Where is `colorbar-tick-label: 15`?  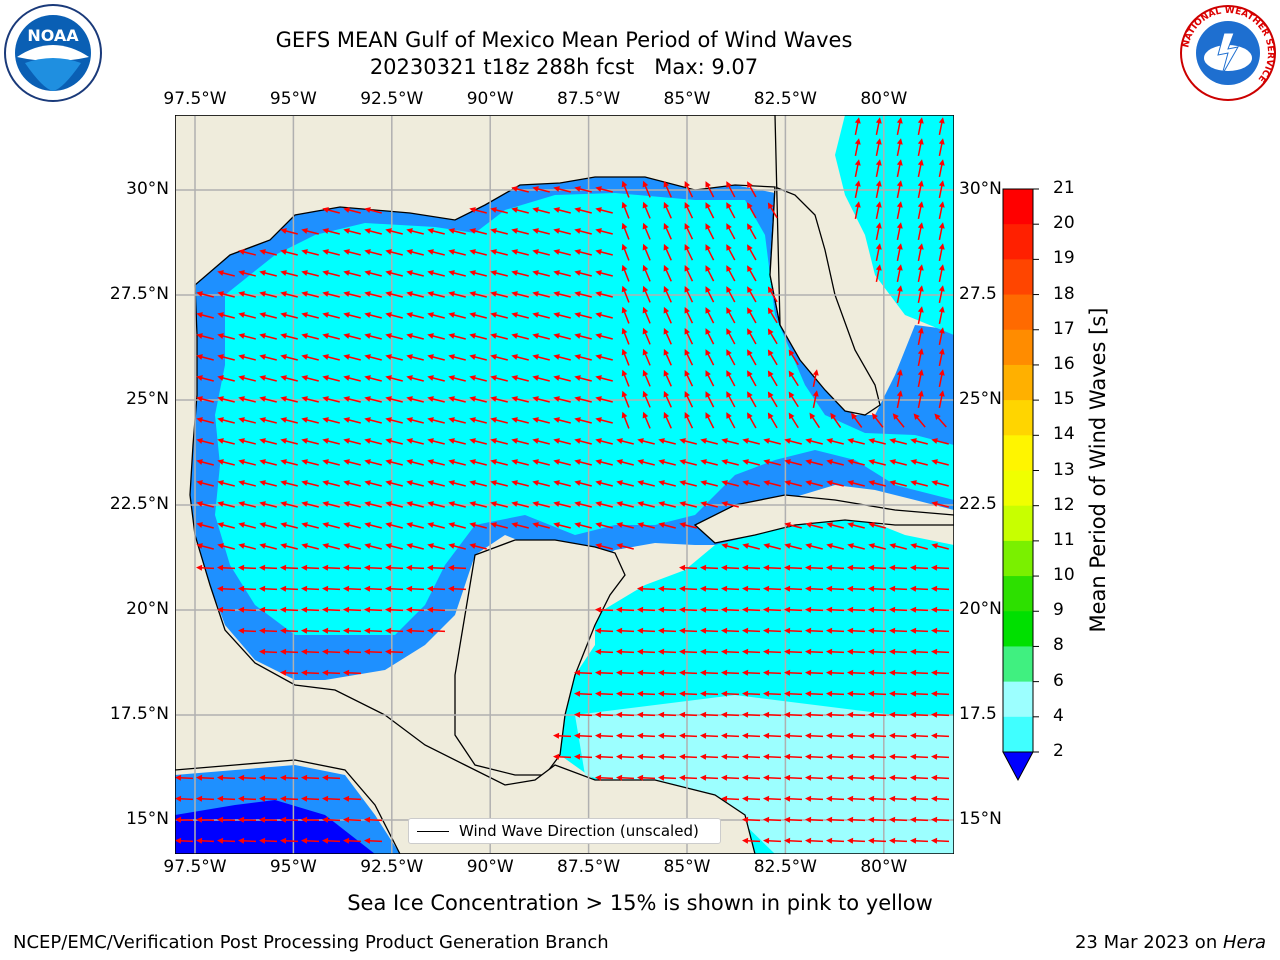
colorbar-tick-label: 15 is located at coordinates (1064, 399).